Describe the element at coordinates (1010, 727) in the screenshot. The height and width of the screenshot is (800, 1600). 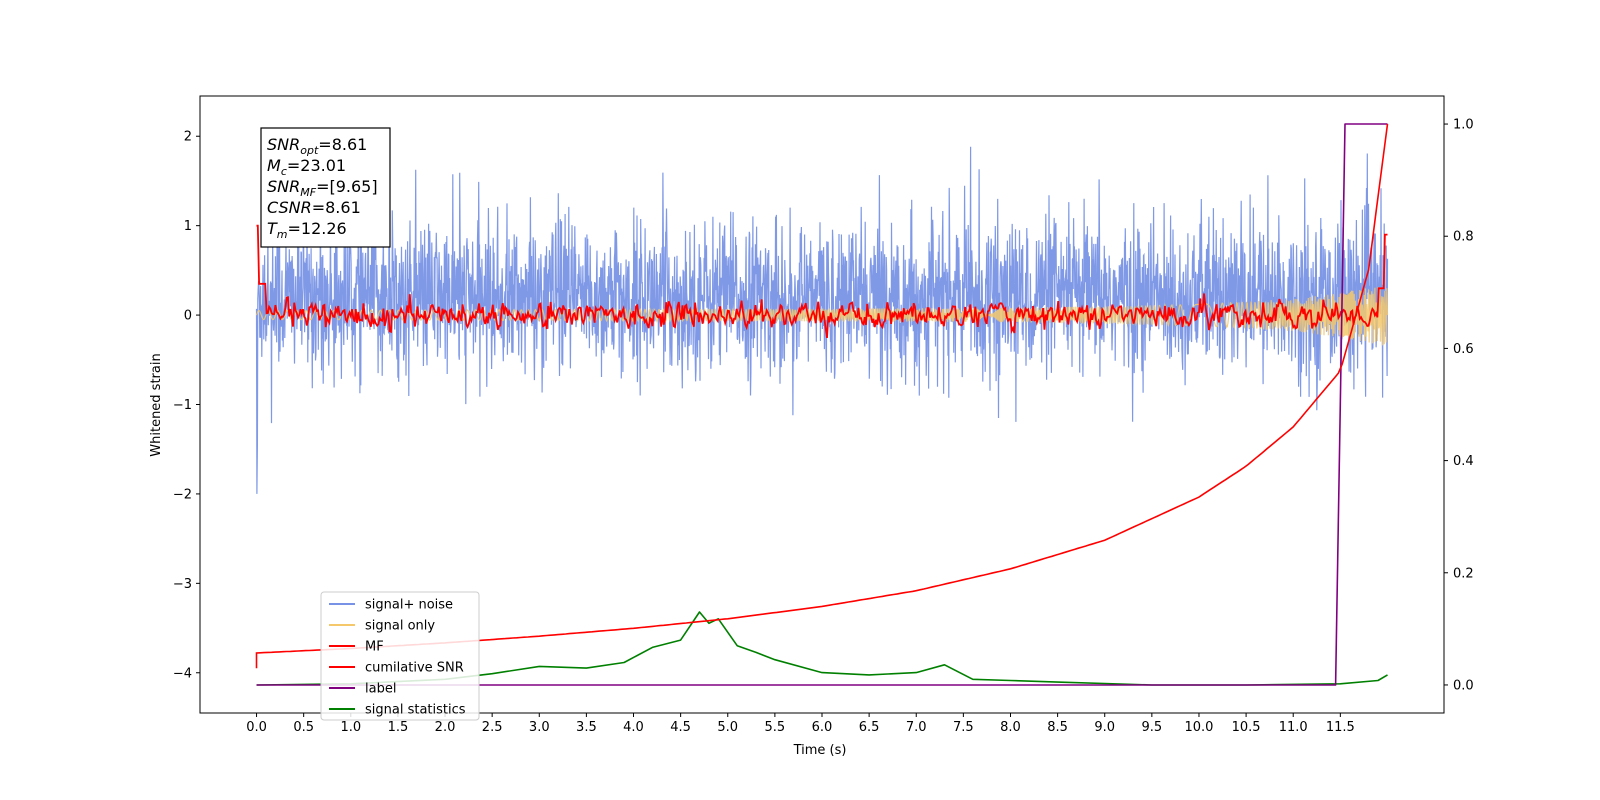
I see `x-tick-label: 8.0` at that location.